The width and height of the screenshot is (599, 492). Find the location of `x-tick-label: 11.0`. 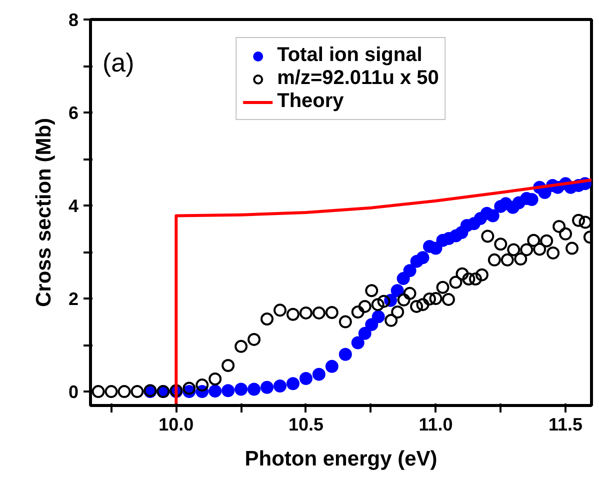

x-tick-label: 11.0 is located at coordinates (435, 424).